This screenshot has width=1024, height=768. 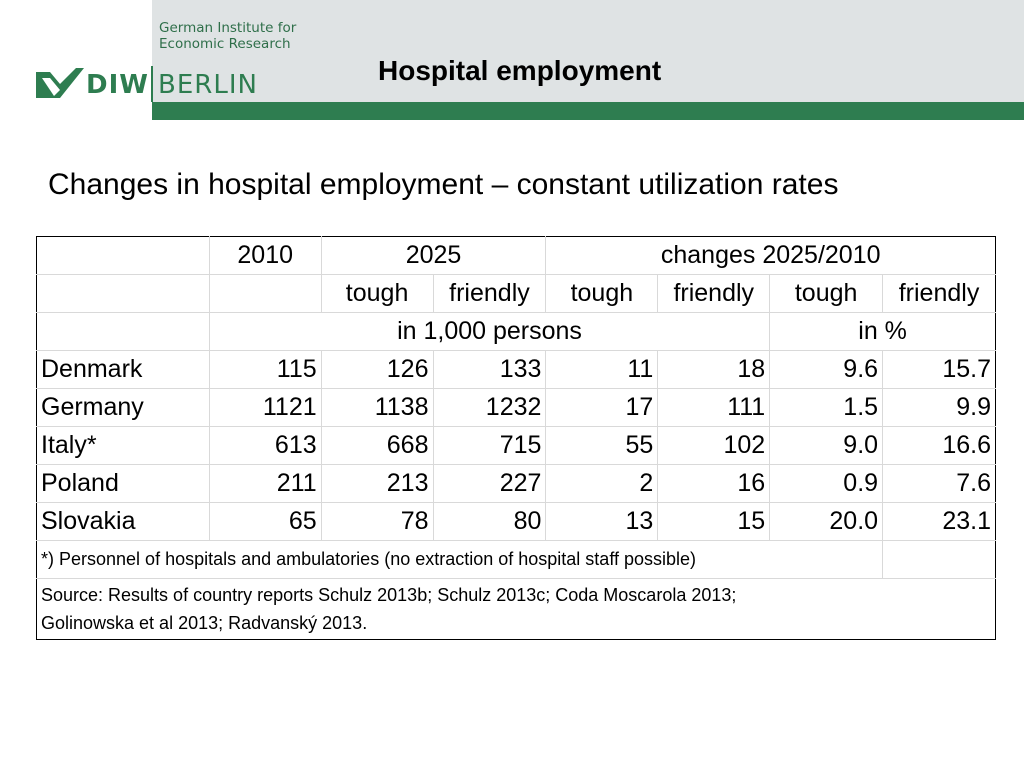 What do you see at coordinates (377, 369) in the screenshot?
I see `value-tough-2025: 126` at bounding box center [377, 369].